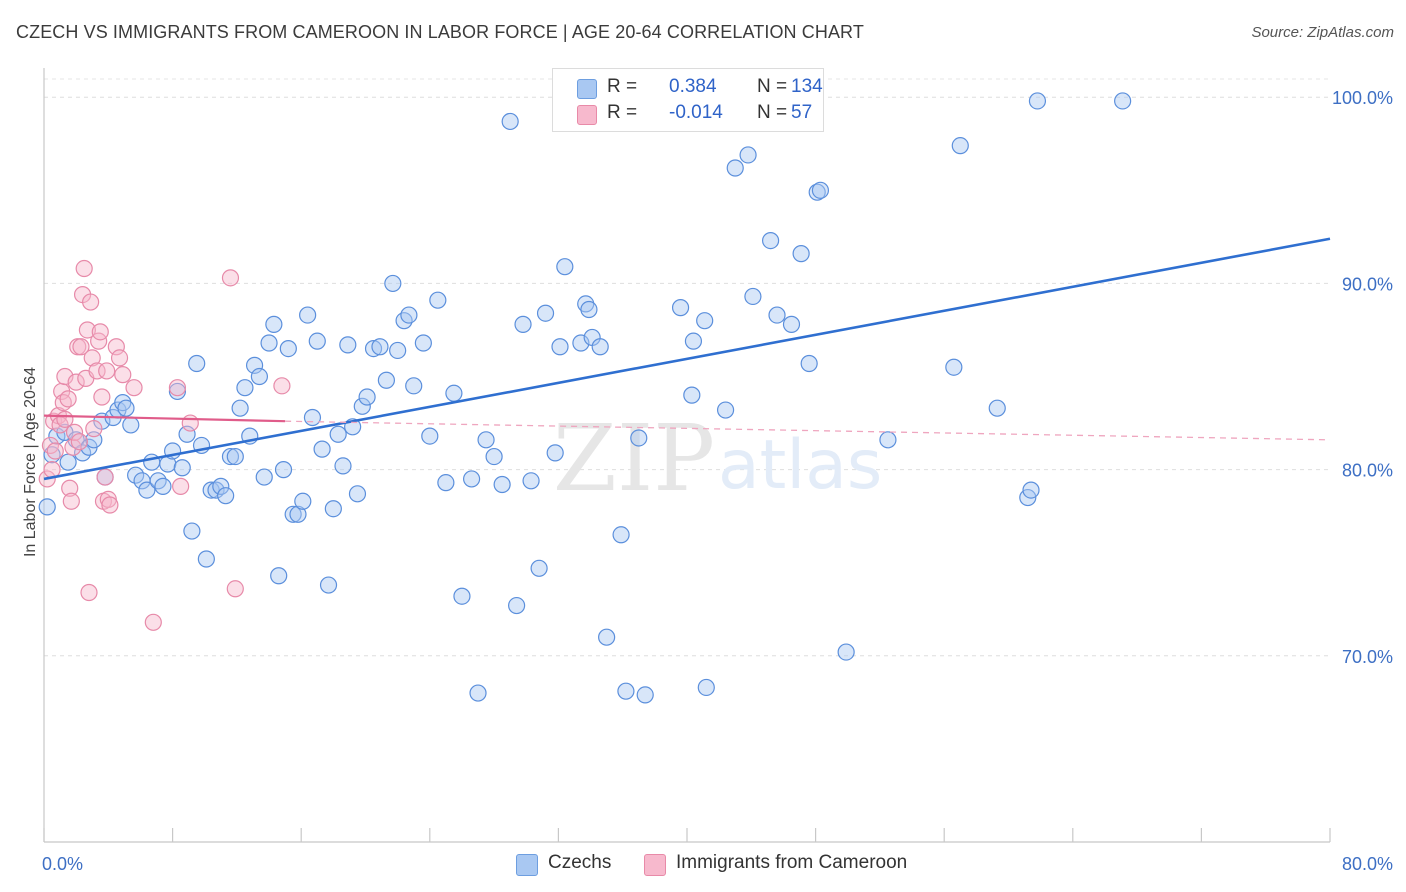 The height and width of the screenshot is (892, 1406). I want to click on series-legend: Czechs Immigrants from Cameroon, so click(703, 864).